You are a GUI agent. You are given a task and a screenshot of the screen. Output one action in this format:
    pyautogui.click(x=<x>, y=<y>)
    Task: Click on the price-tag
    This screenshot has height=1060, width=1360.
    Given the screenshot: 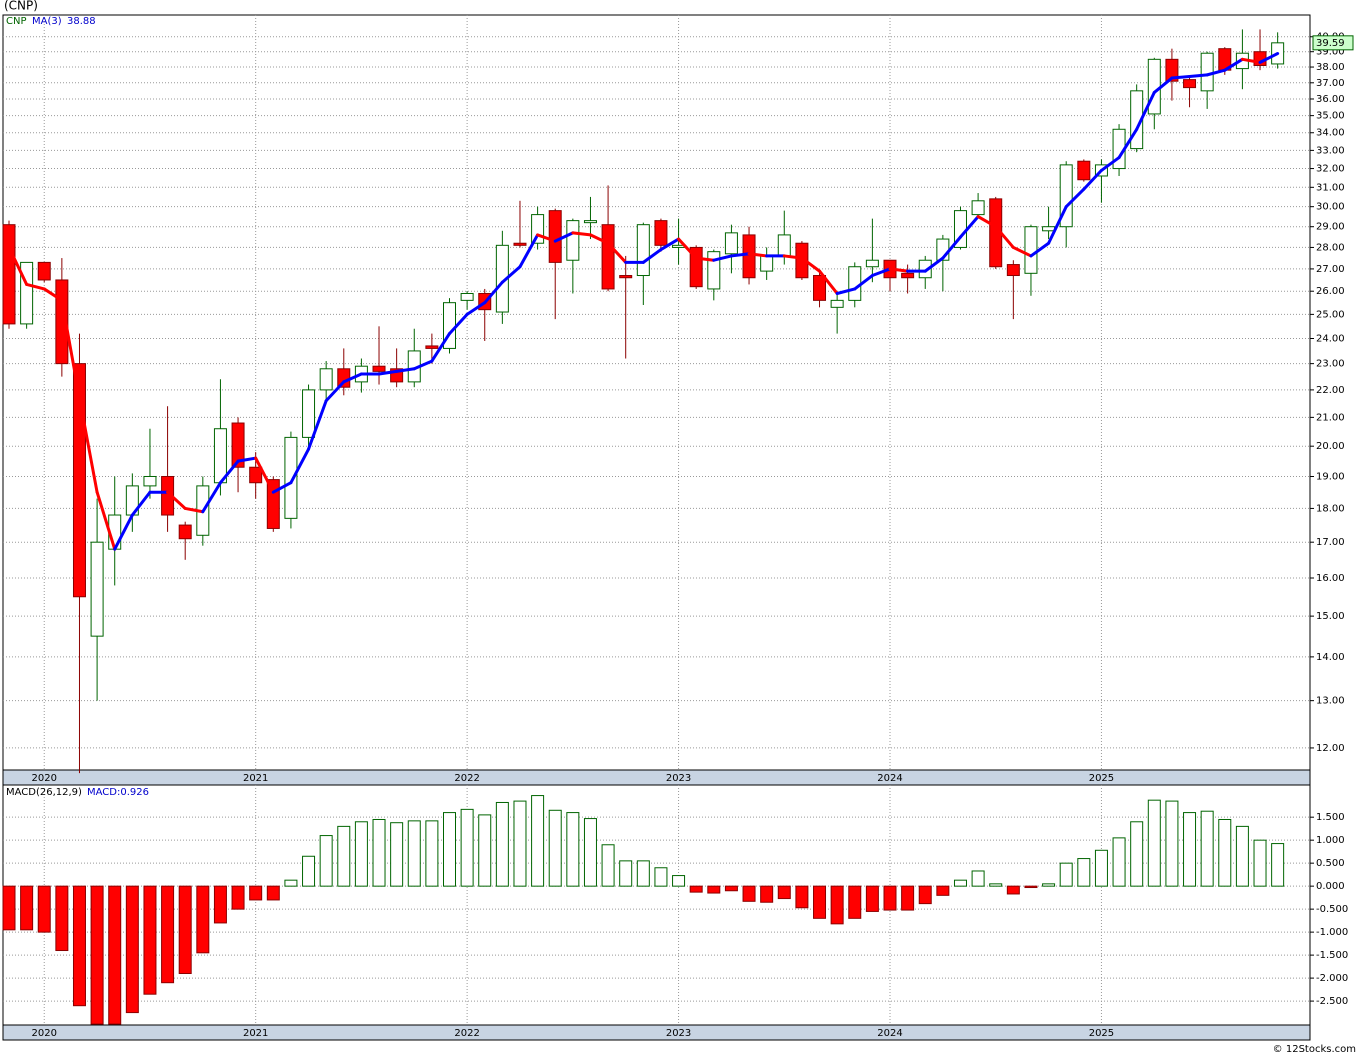 What is the action you would take?
    pyautogui.click(x=1333, y=43)
    